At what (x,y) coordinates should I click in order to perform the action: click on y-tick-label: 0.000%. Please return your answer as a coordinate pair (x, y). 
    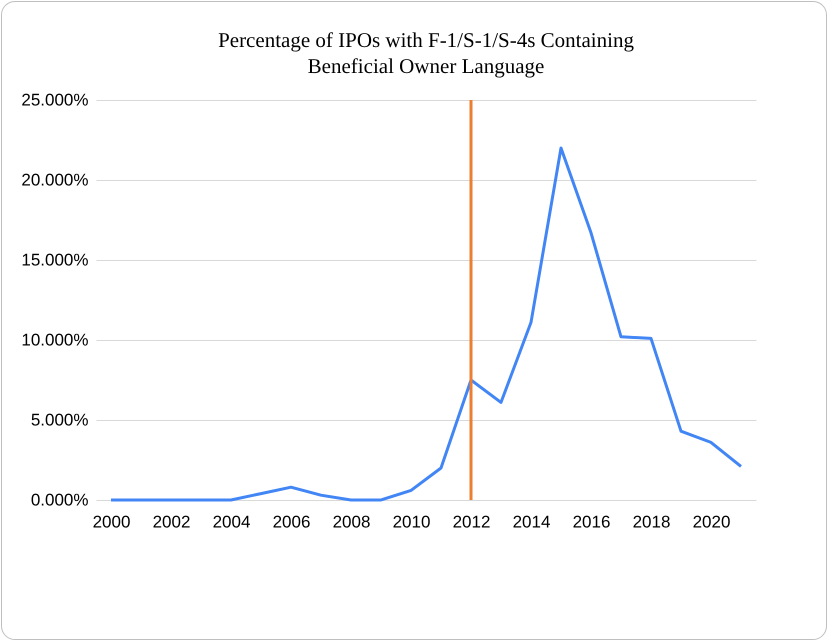
    Looking at the image, I should click on (59, 500).